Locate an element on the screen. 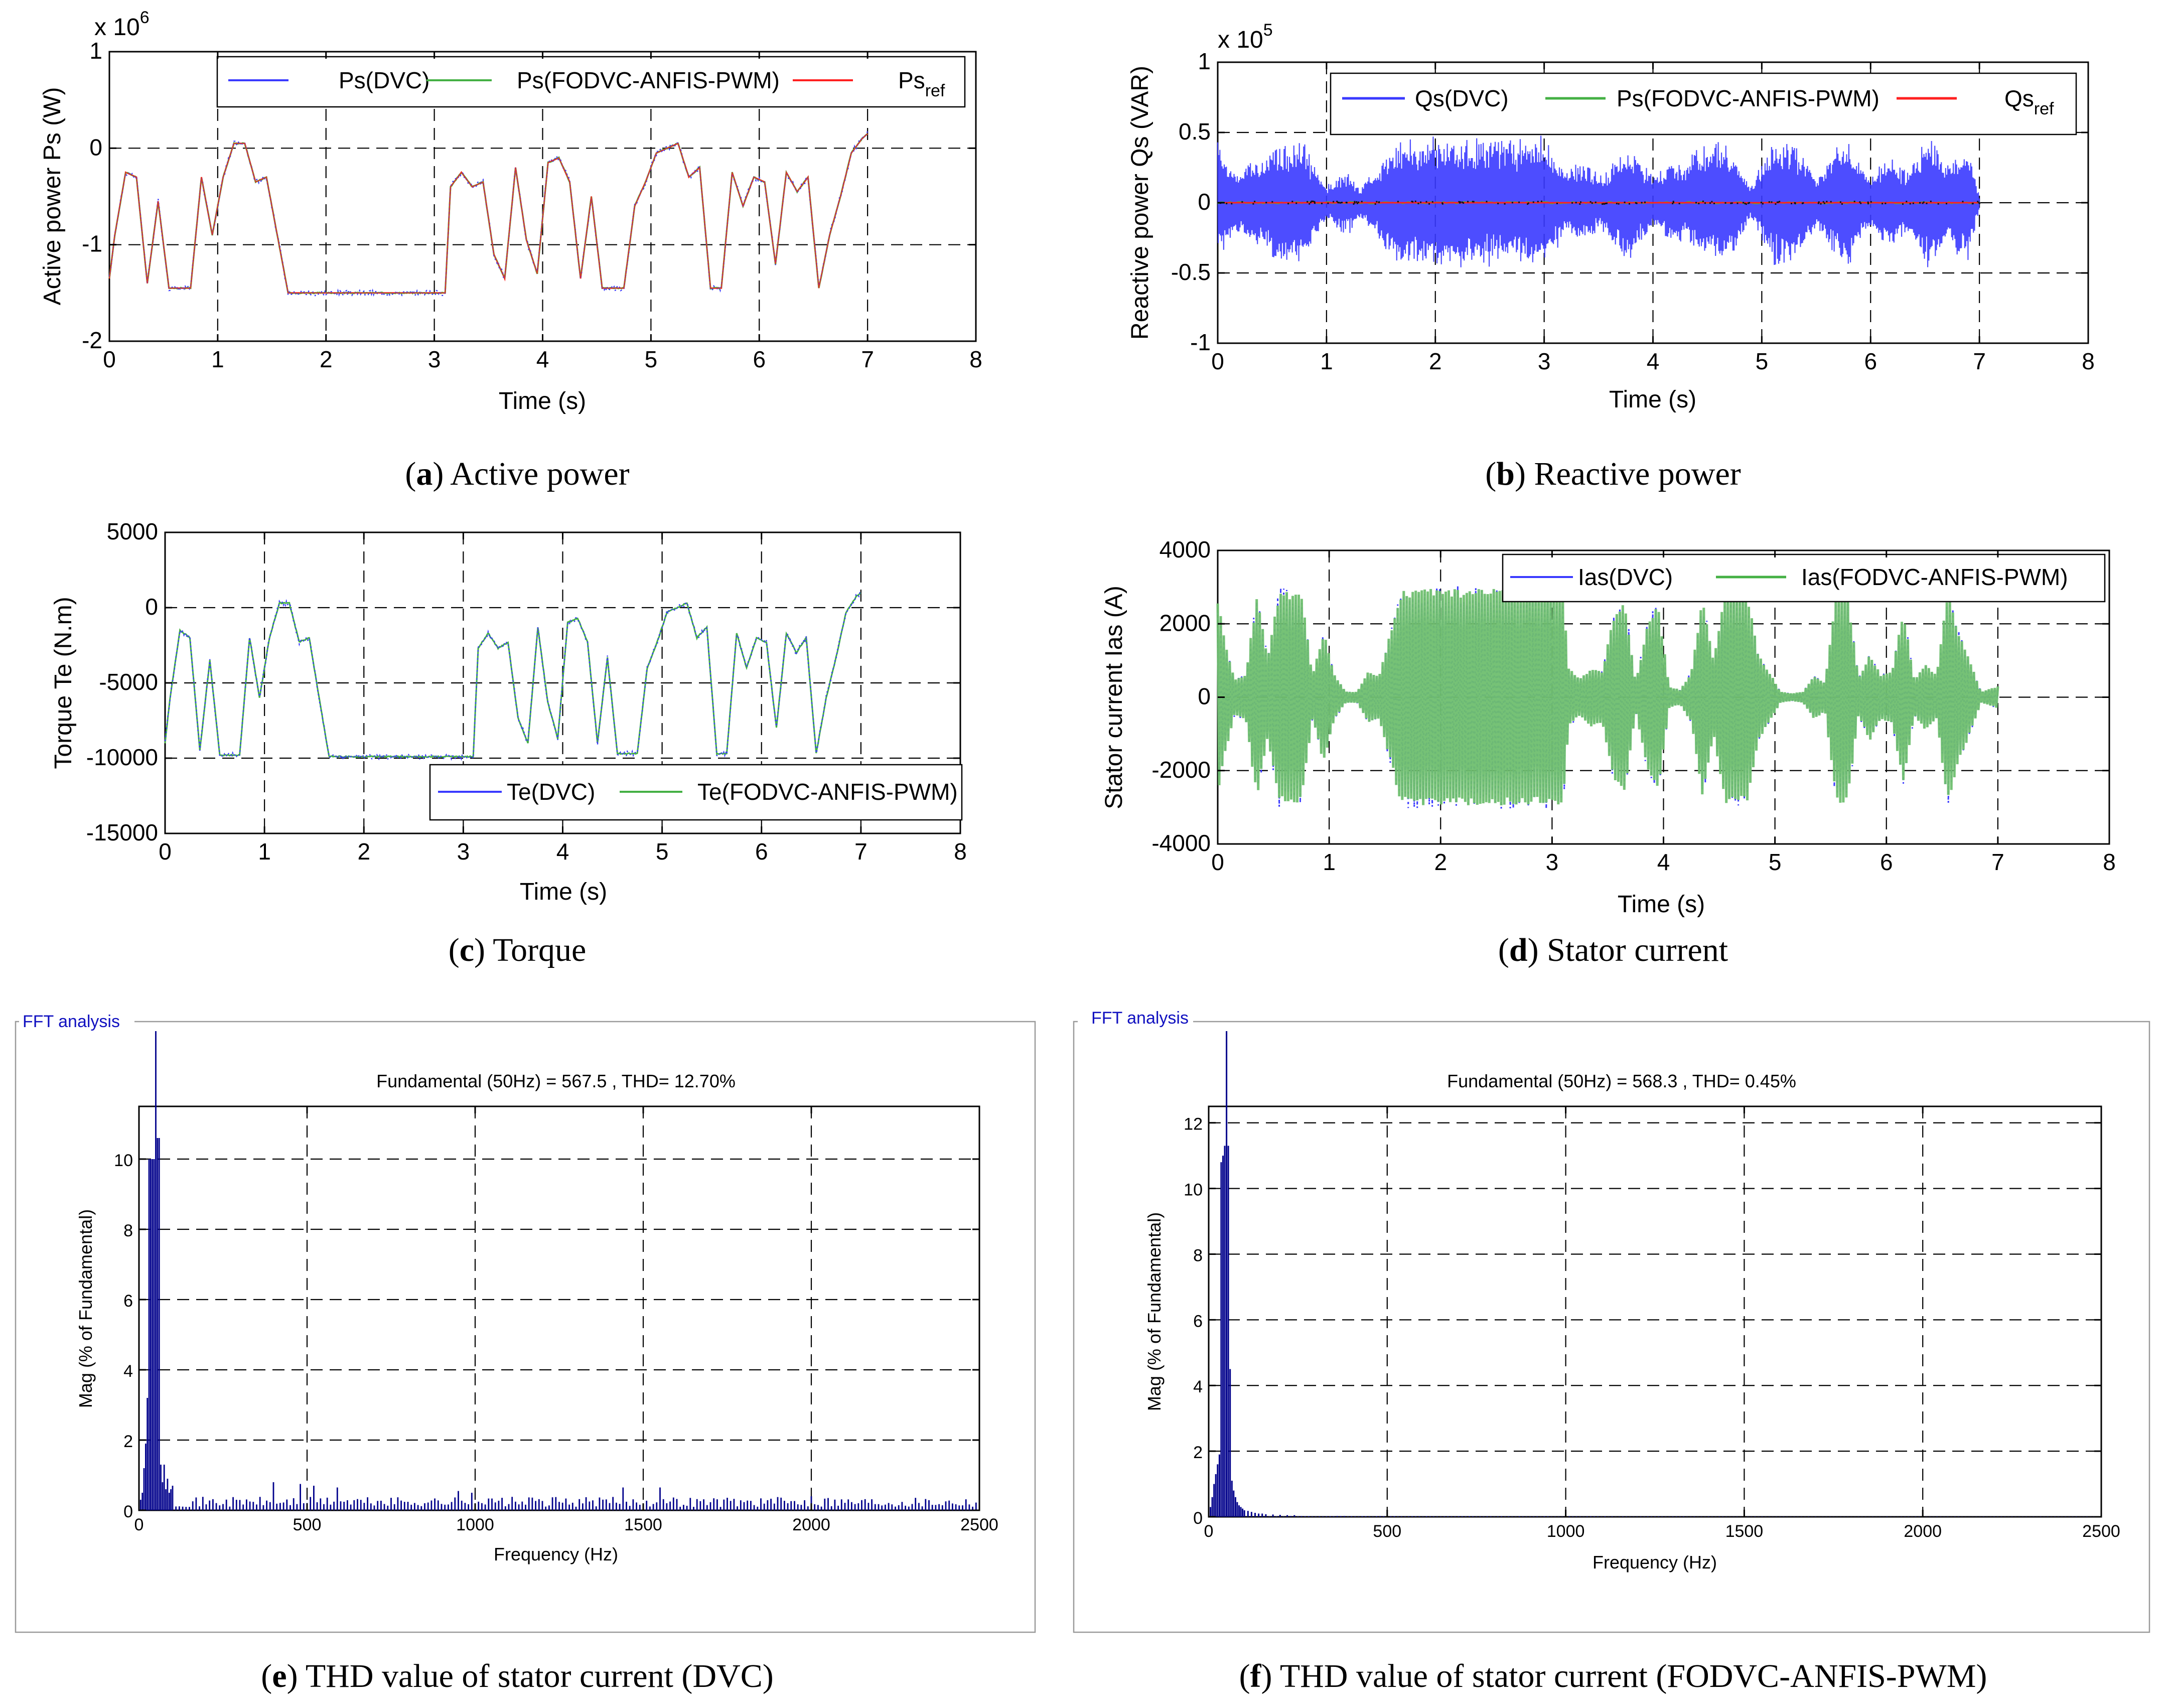  x-ticks: 0 500 1000 1500 2000 2500 is located at coordinates (566, 1320).